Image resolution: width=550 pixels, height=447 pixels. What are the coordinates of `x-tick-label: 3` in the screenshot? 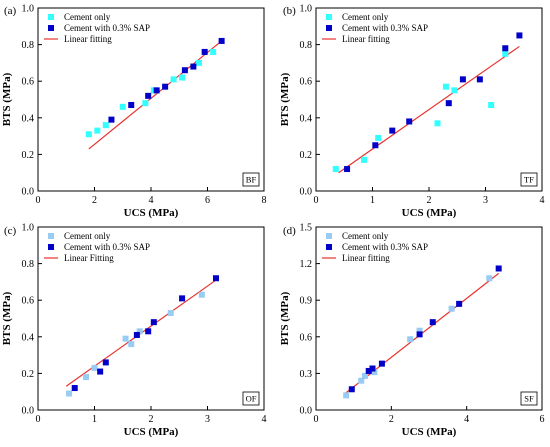 It's located at (207, 419).